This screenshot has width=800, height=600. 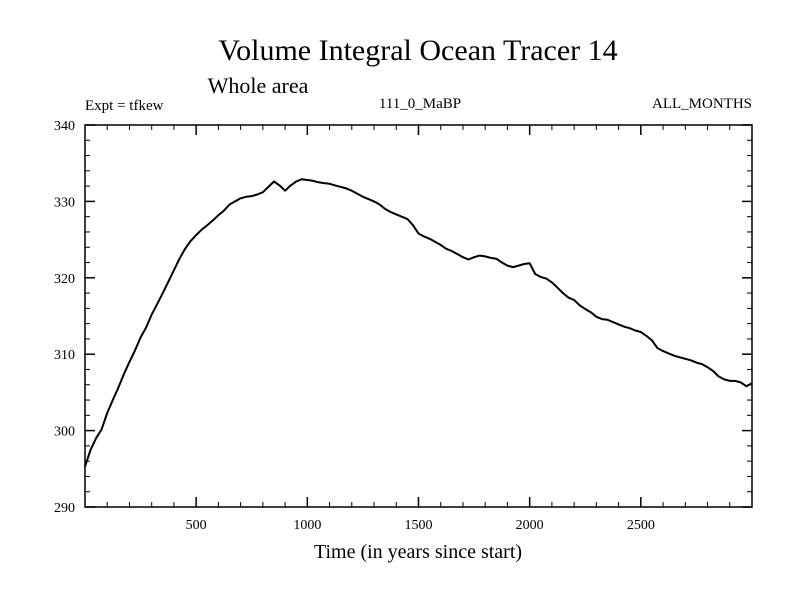 I want to click on x-tick-label: 500, so click(x=196, y=525).